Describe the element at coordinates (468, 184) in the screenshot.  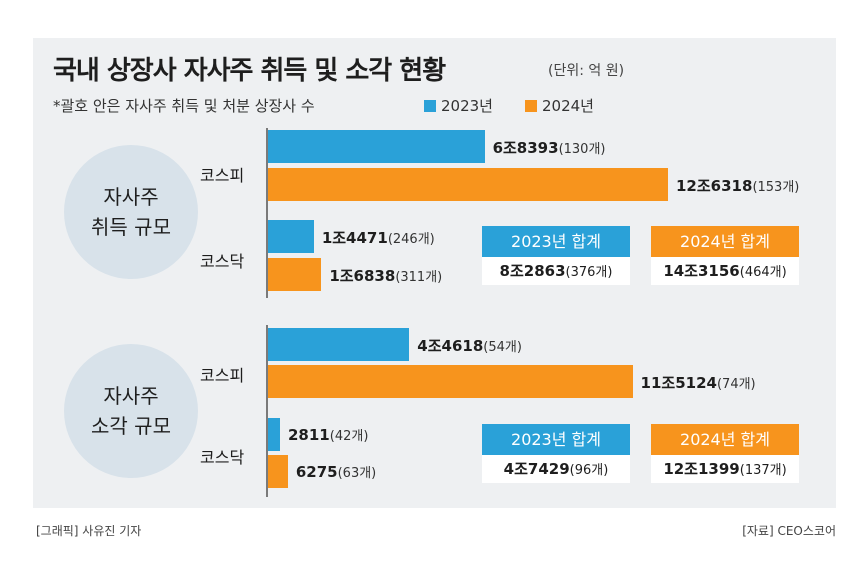
I see `bar-acq-kospi-2024` at that location.